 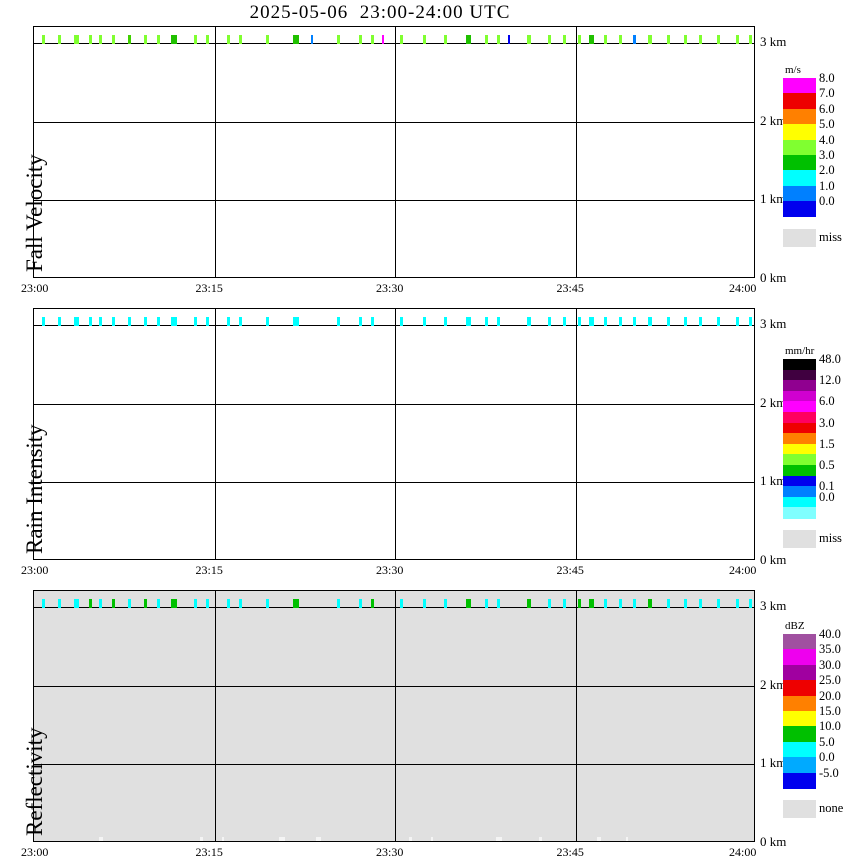 What do you see at coordinates (773, 481) in the screenshot?
I see `y-axis-tick-label: 1 km` at bounding box center [773, 481].